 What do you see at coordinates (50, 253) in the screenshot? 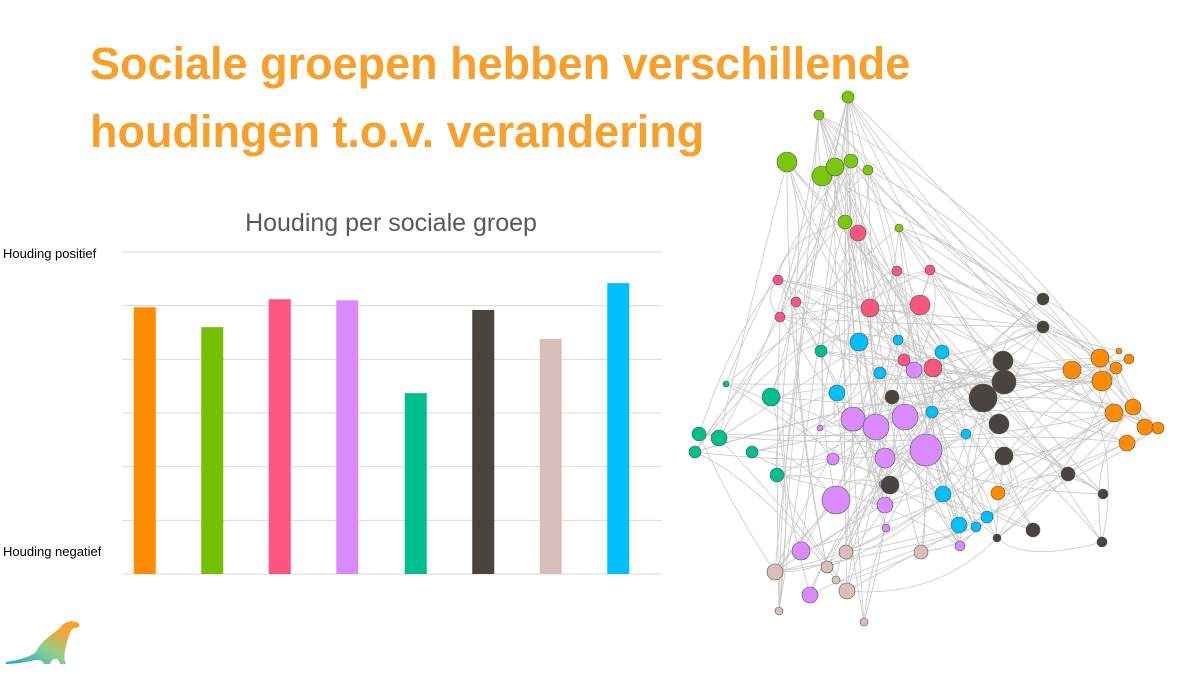
I see `y-top-label: Houding positief` at bounding box center [50, 253].